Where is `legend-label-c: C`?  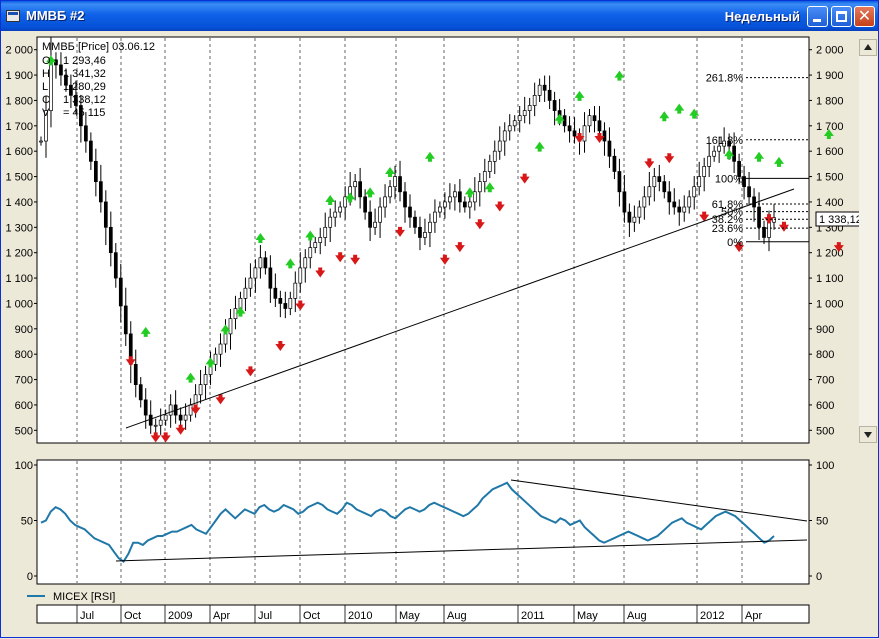
legend-label-c: C is located at coordinates (46, 100).